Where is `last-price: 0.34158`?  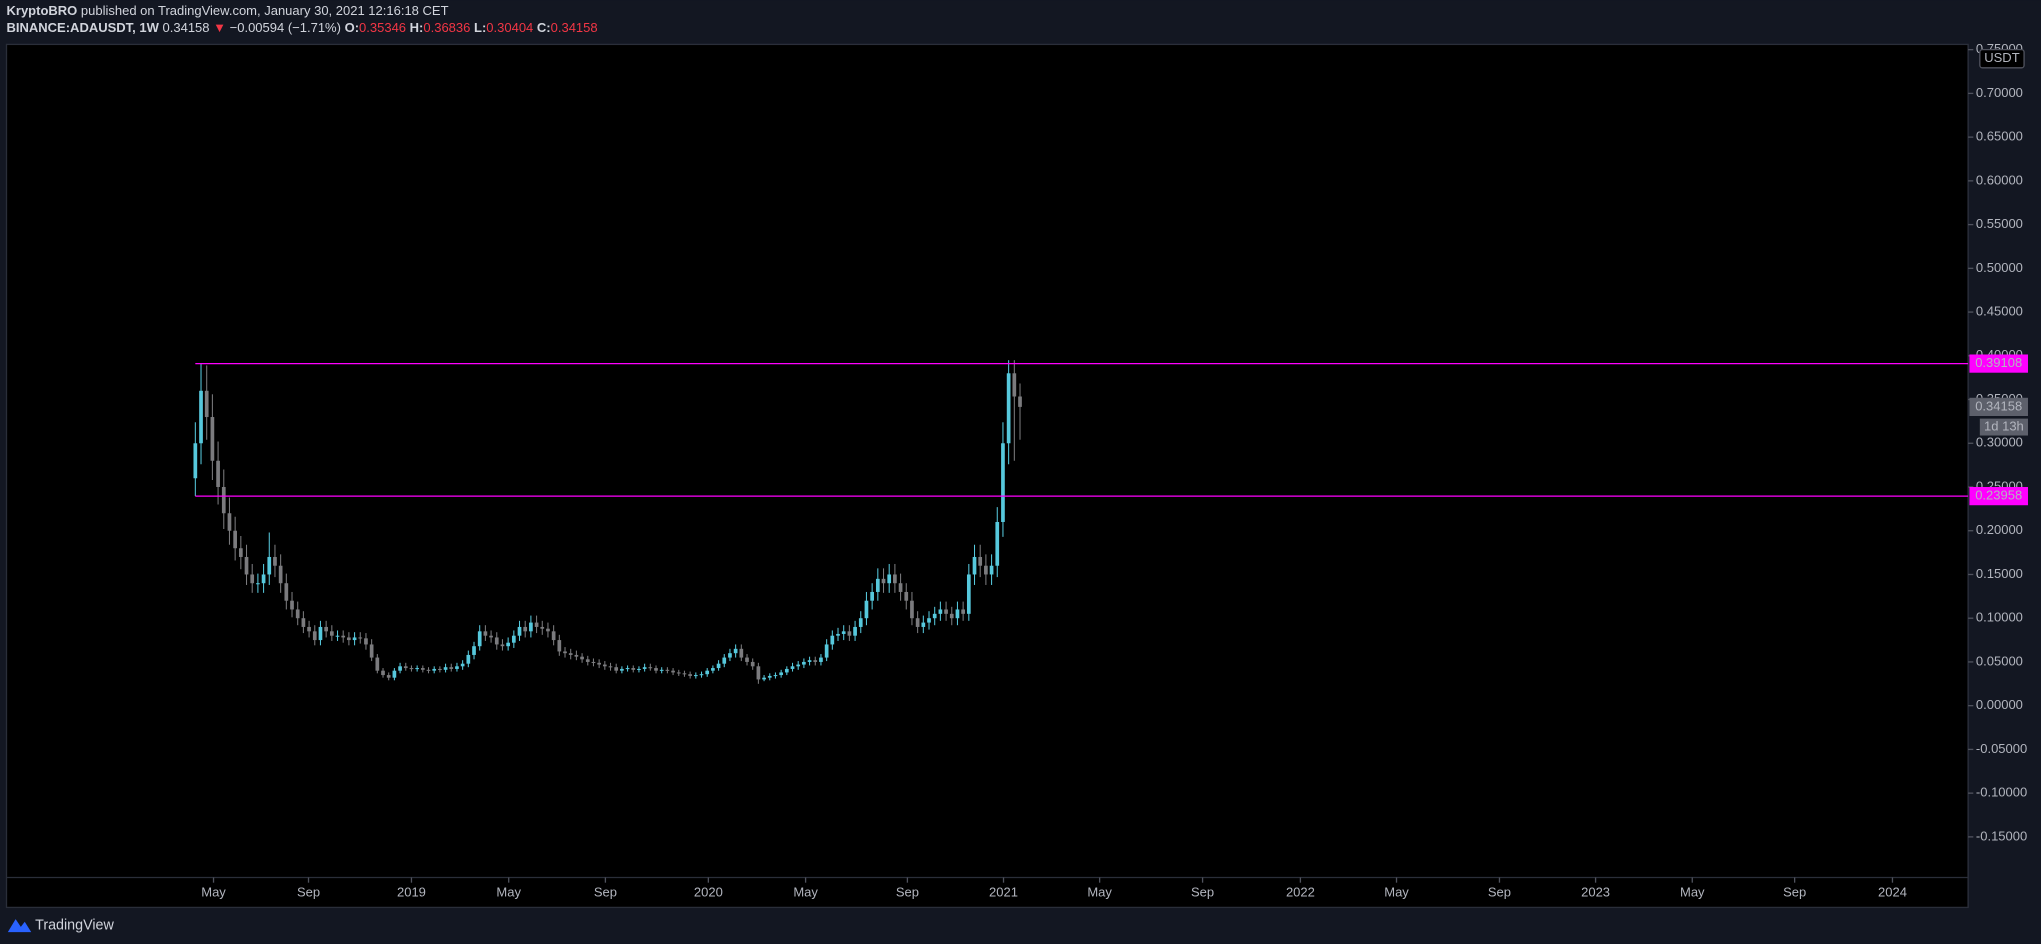 last-price: 0.34158 is located at coordinates (186, 27).